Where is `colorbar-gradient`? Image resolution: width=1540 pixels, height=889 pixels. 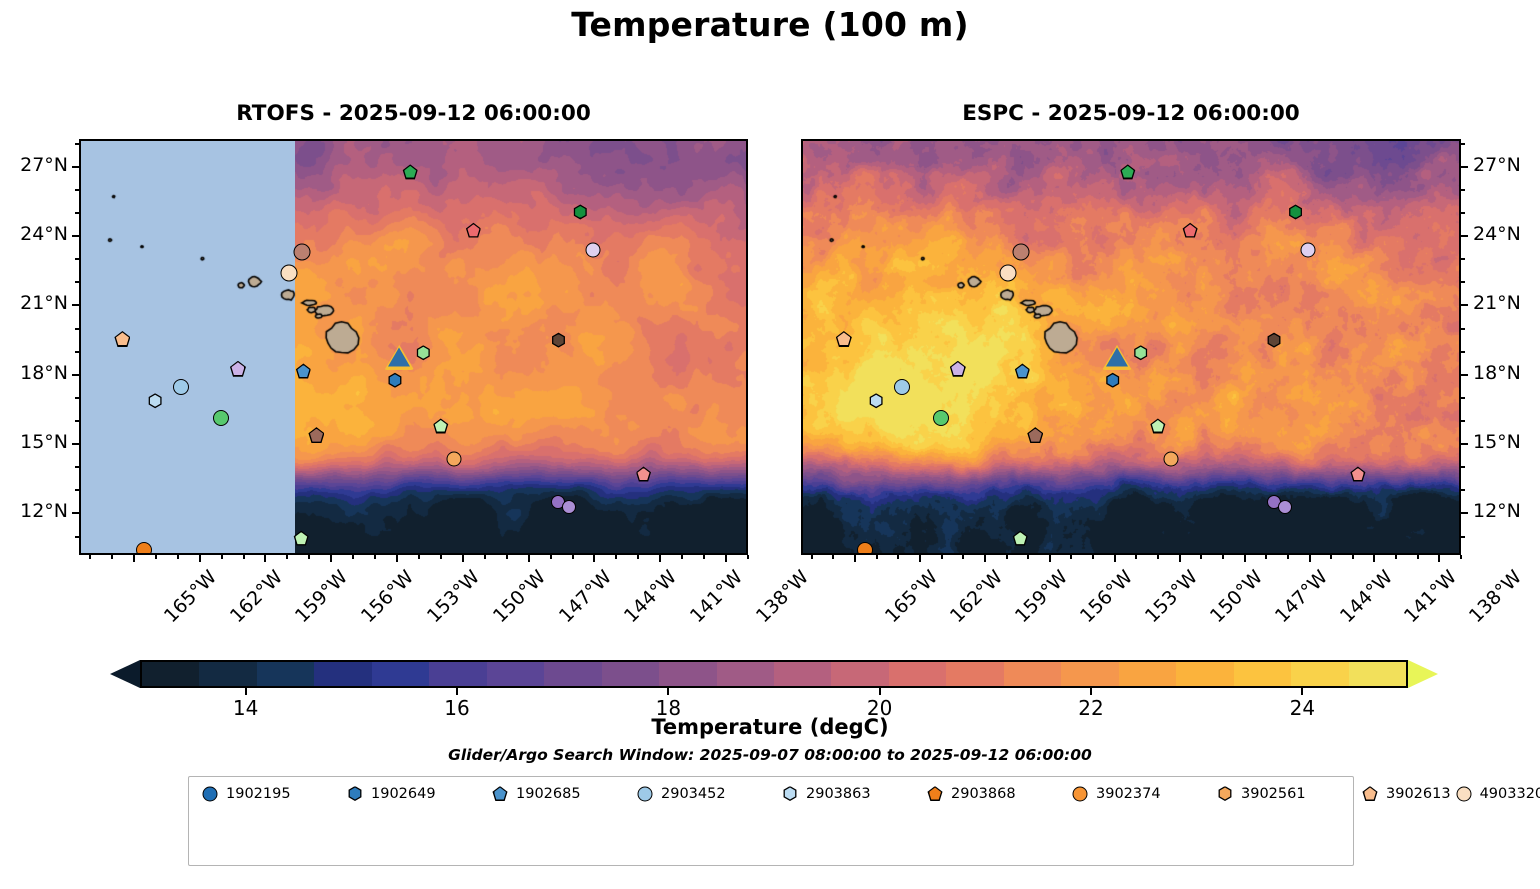 colorbar-gradient is located at coordinates (774, 674).